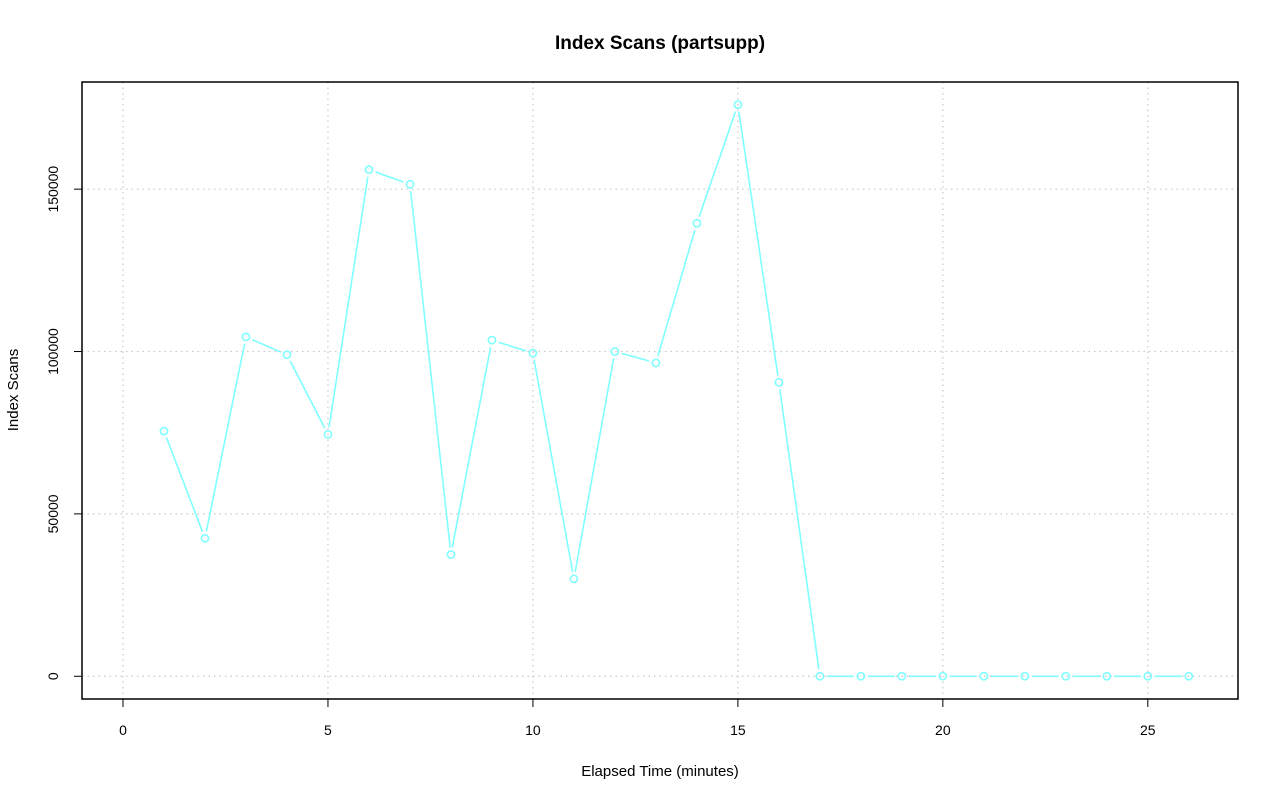 The height and width of the screenshot is (801, 1280). Describe the element at coordinates (1148, 730) in the screenshot. I see `x-tick-label: 25` at that location.